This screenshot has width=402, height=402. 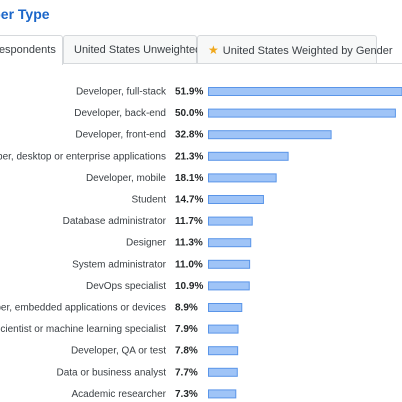 What do you see at coordinates (201, 63) in the screenshot?
I see `tab-baseline` at bounding box center [201, 63].